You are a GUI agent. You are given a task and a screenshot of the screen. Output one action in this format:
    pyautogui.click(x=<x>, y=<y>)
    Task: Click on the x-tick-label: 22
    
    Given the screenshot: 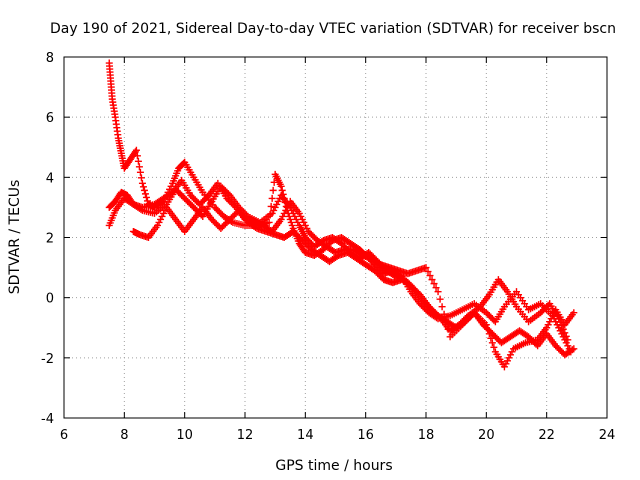 What is the action you would take?
    pyautogui.click(x=546, y=435)
    